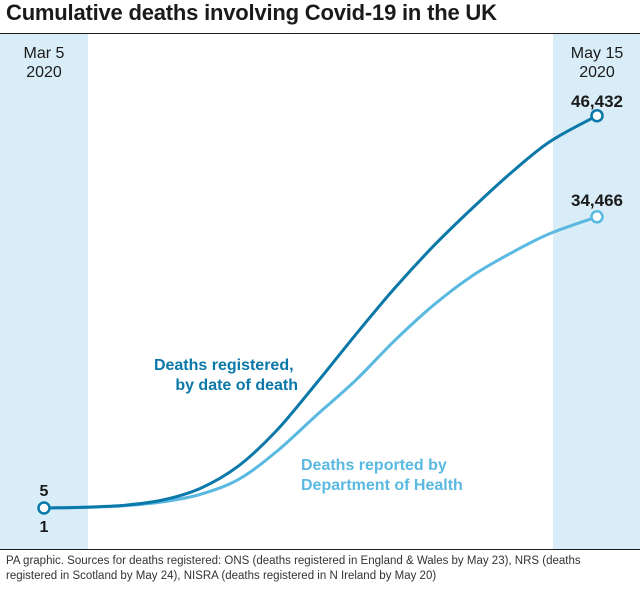 The height and width of the screenshot is (601, 640). Describe the element at coordinates (597, 200) in the screenshot. I see `end-value-reported: 34,466` at that location.